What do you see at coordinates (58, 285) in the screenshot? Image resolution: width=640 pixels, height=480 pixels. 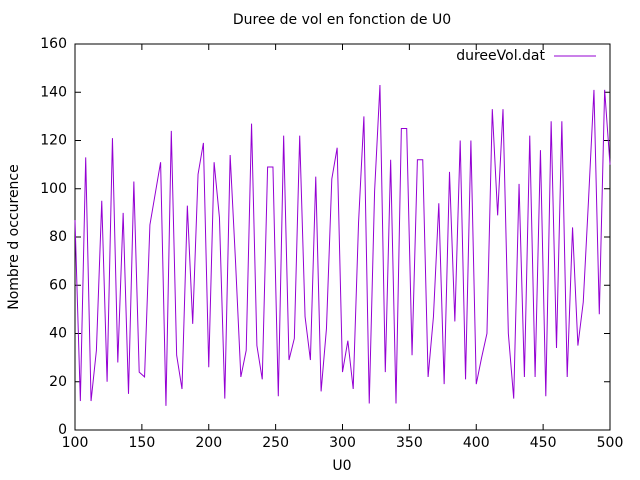 I see `y-tick-label: 60` at bounding box center [58, 285].